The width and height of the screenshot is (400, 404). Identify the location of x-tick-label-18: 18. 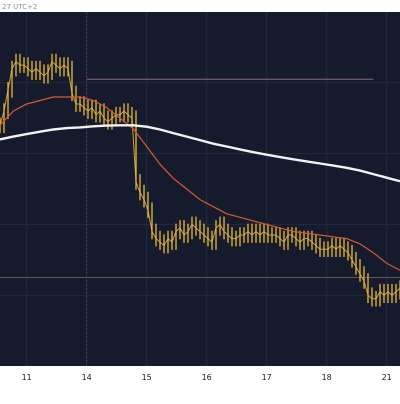
(327, 377).